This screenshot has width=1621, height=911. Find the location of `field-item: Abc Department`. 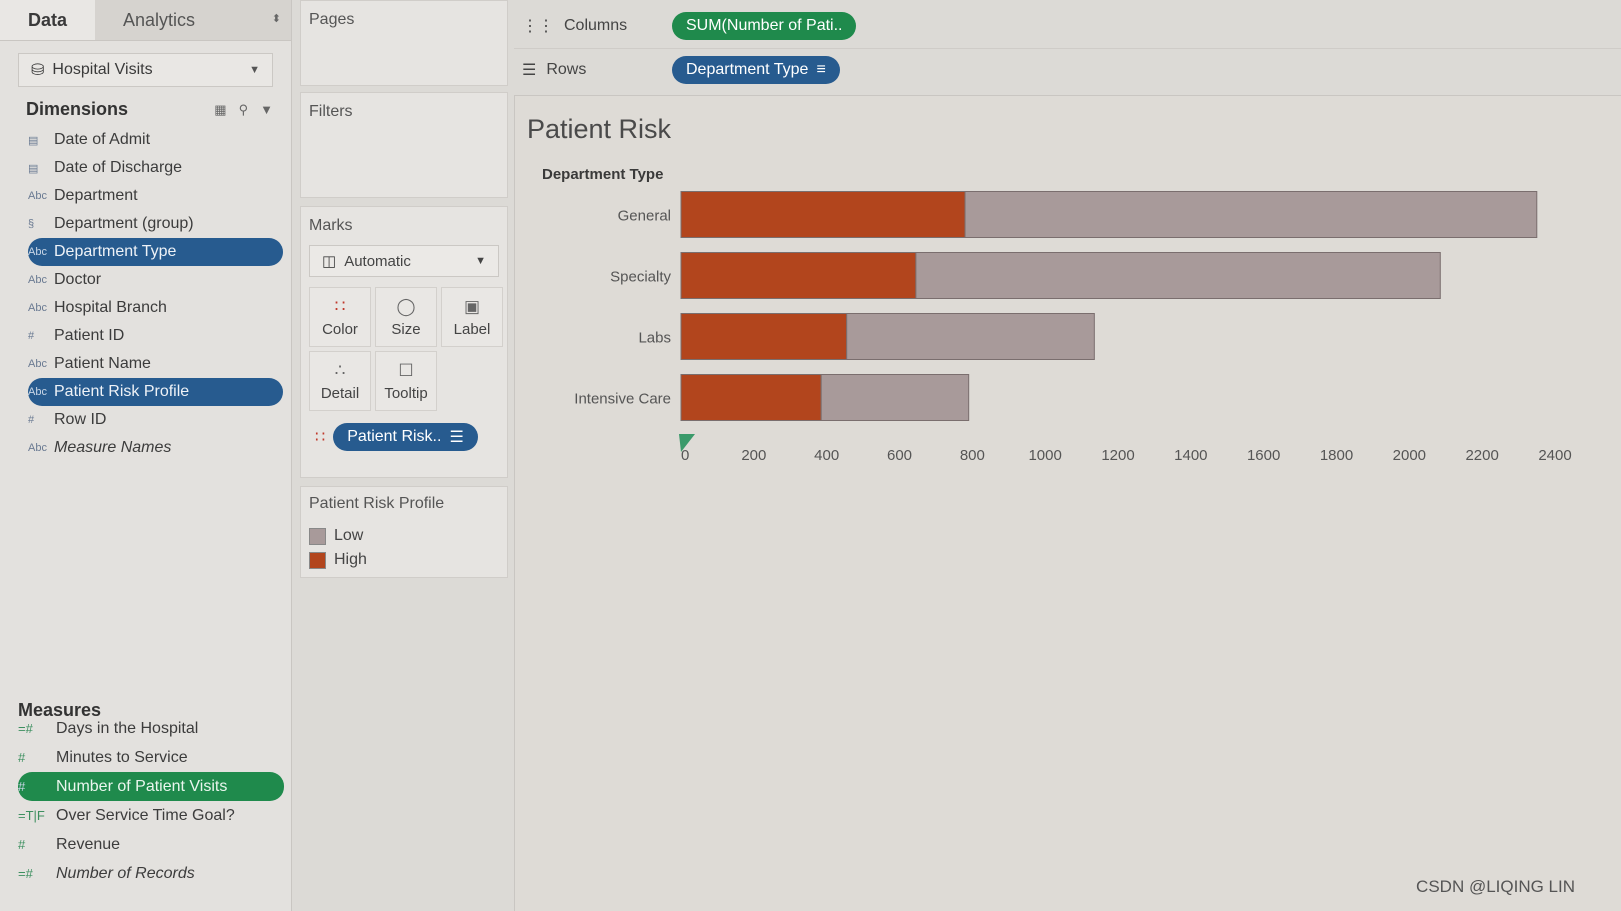

field-item: Abc Department is located at coordinates (155, 196).